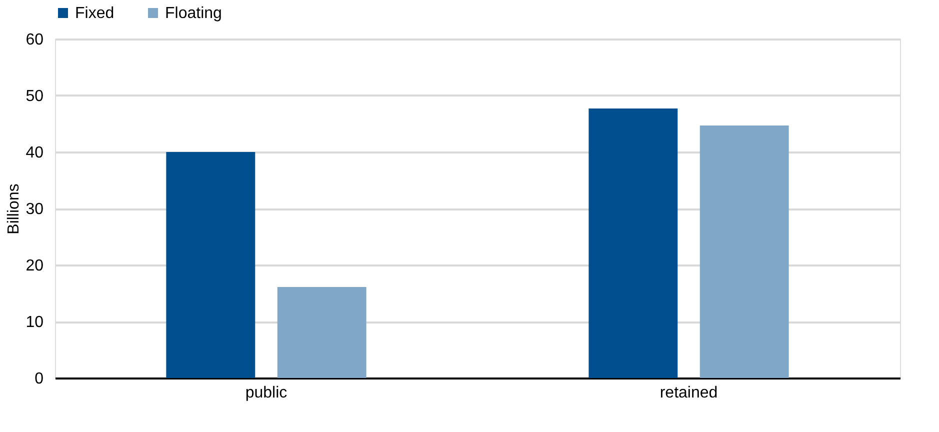 Image resolution: width=939 pixels, height=432 pixels. What do you see at coordinates (14, 209) in the screenshot?
I see `y-axis-title: Billions` at bounding box center [14, 209].